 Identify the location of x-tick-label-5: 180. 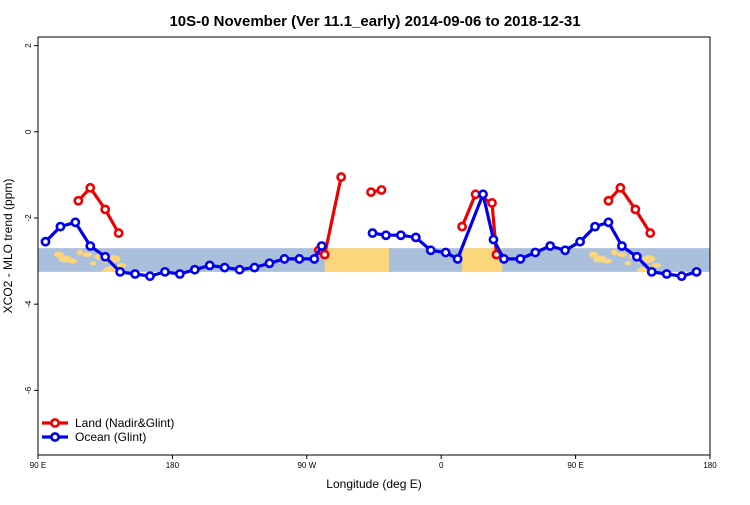
(710, 465).